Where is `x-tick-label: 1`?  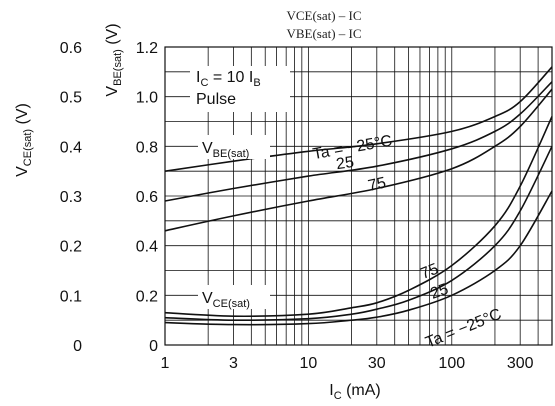 x-tick-label: 1 is located at coordinates (165, 363).